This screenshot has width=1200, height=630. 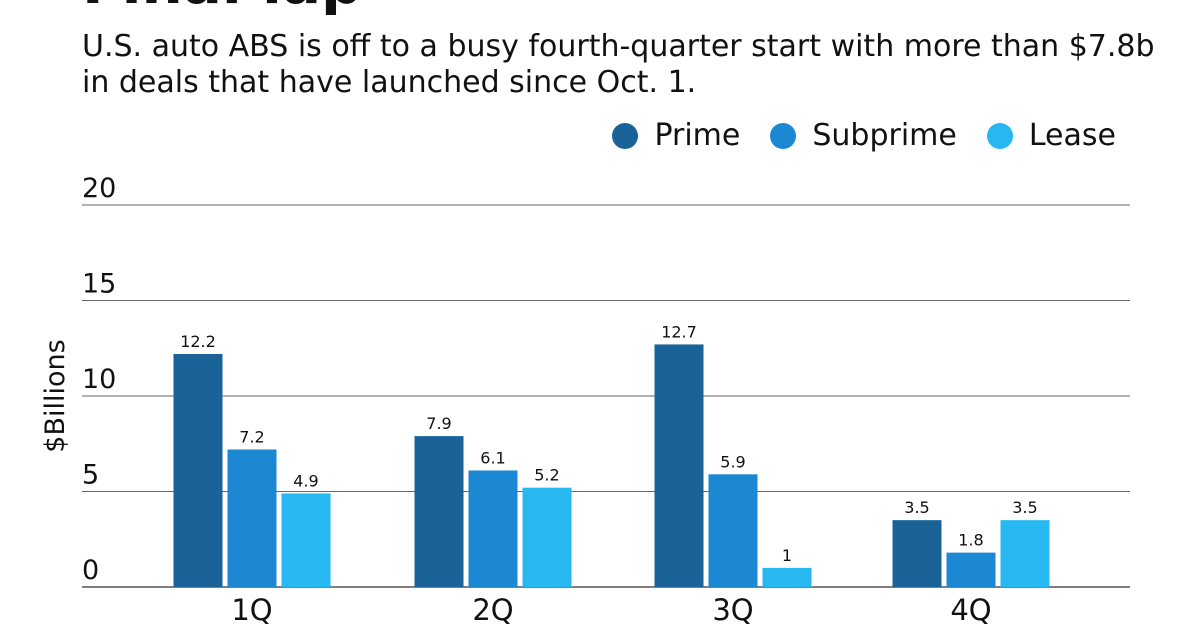 I want to click on data-label: 1.8, so click(x=970, y=540).